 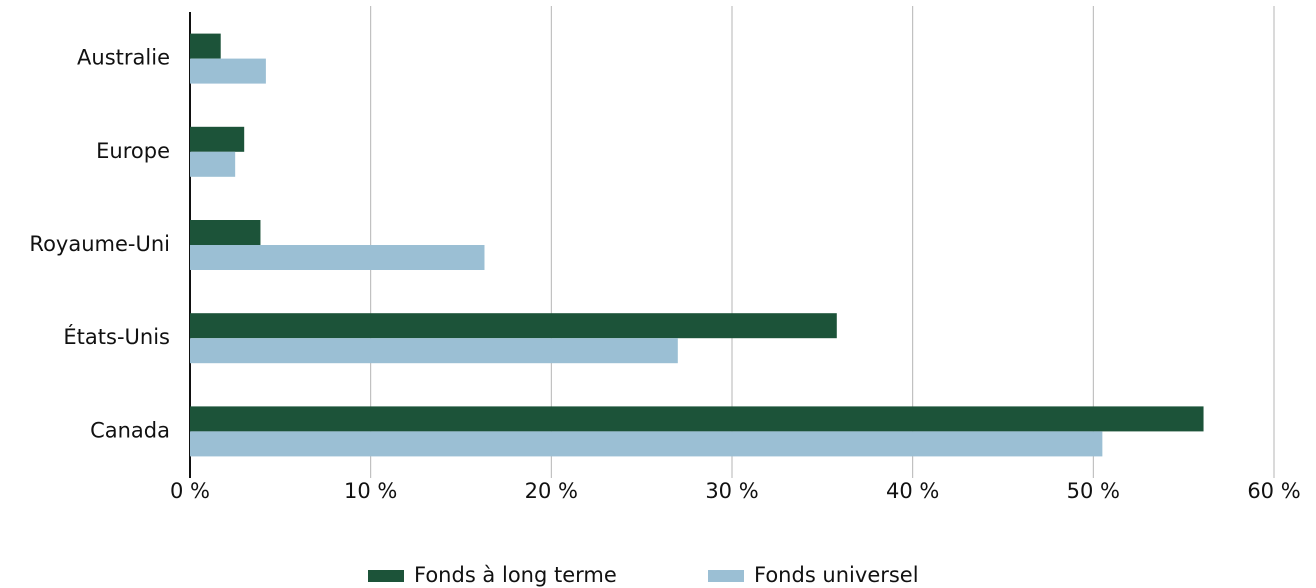 I want to click on y-tick-label: États-Unis, so click(x=116, y=336).